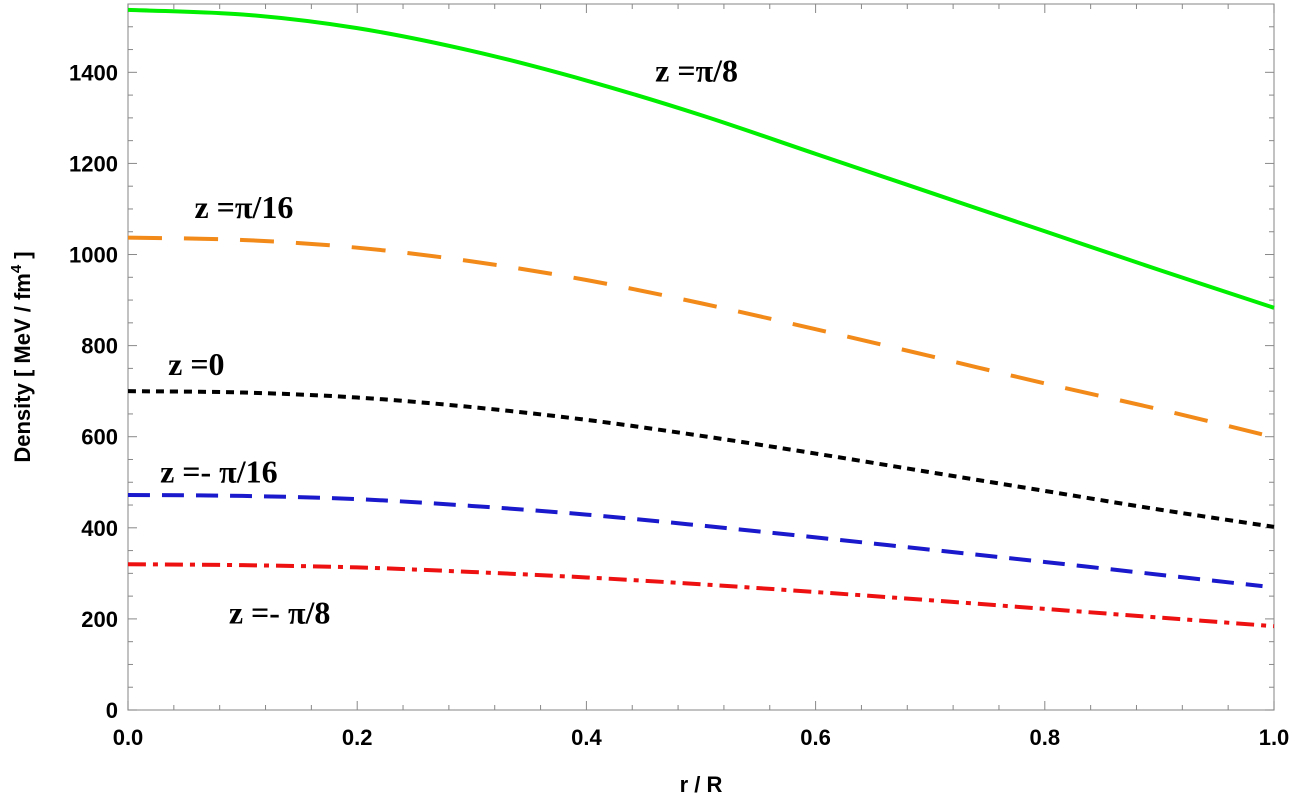 The height and width of the screenshot is (800, 1296). Describe the element at coordinates (99, 528) in the screenshot. I see `y-tick-label: 400` at that location.